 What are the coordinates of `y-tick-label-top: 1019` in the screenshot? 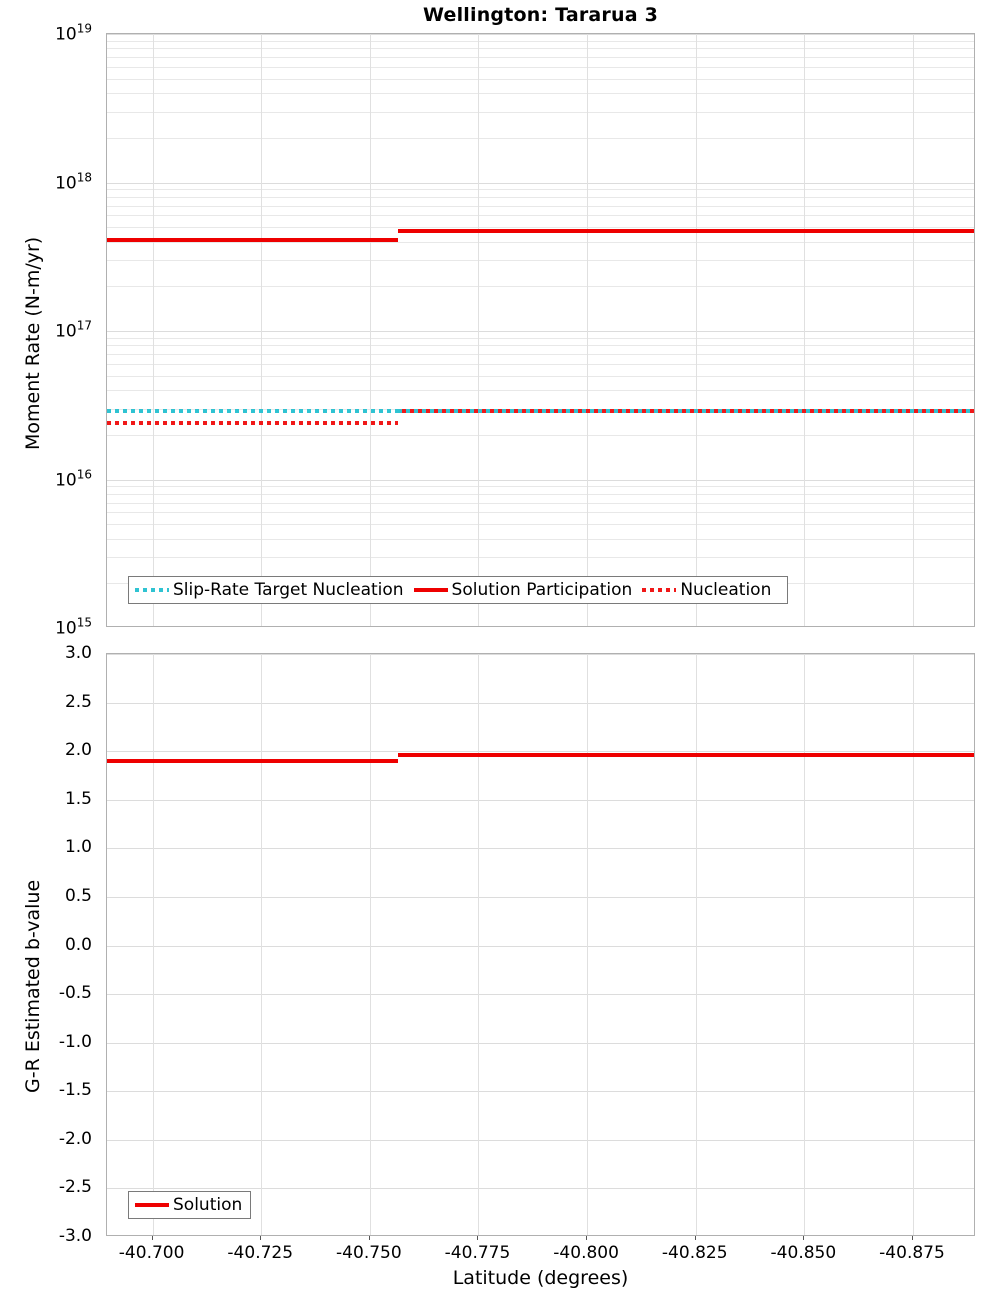 It's located at (73, 33).